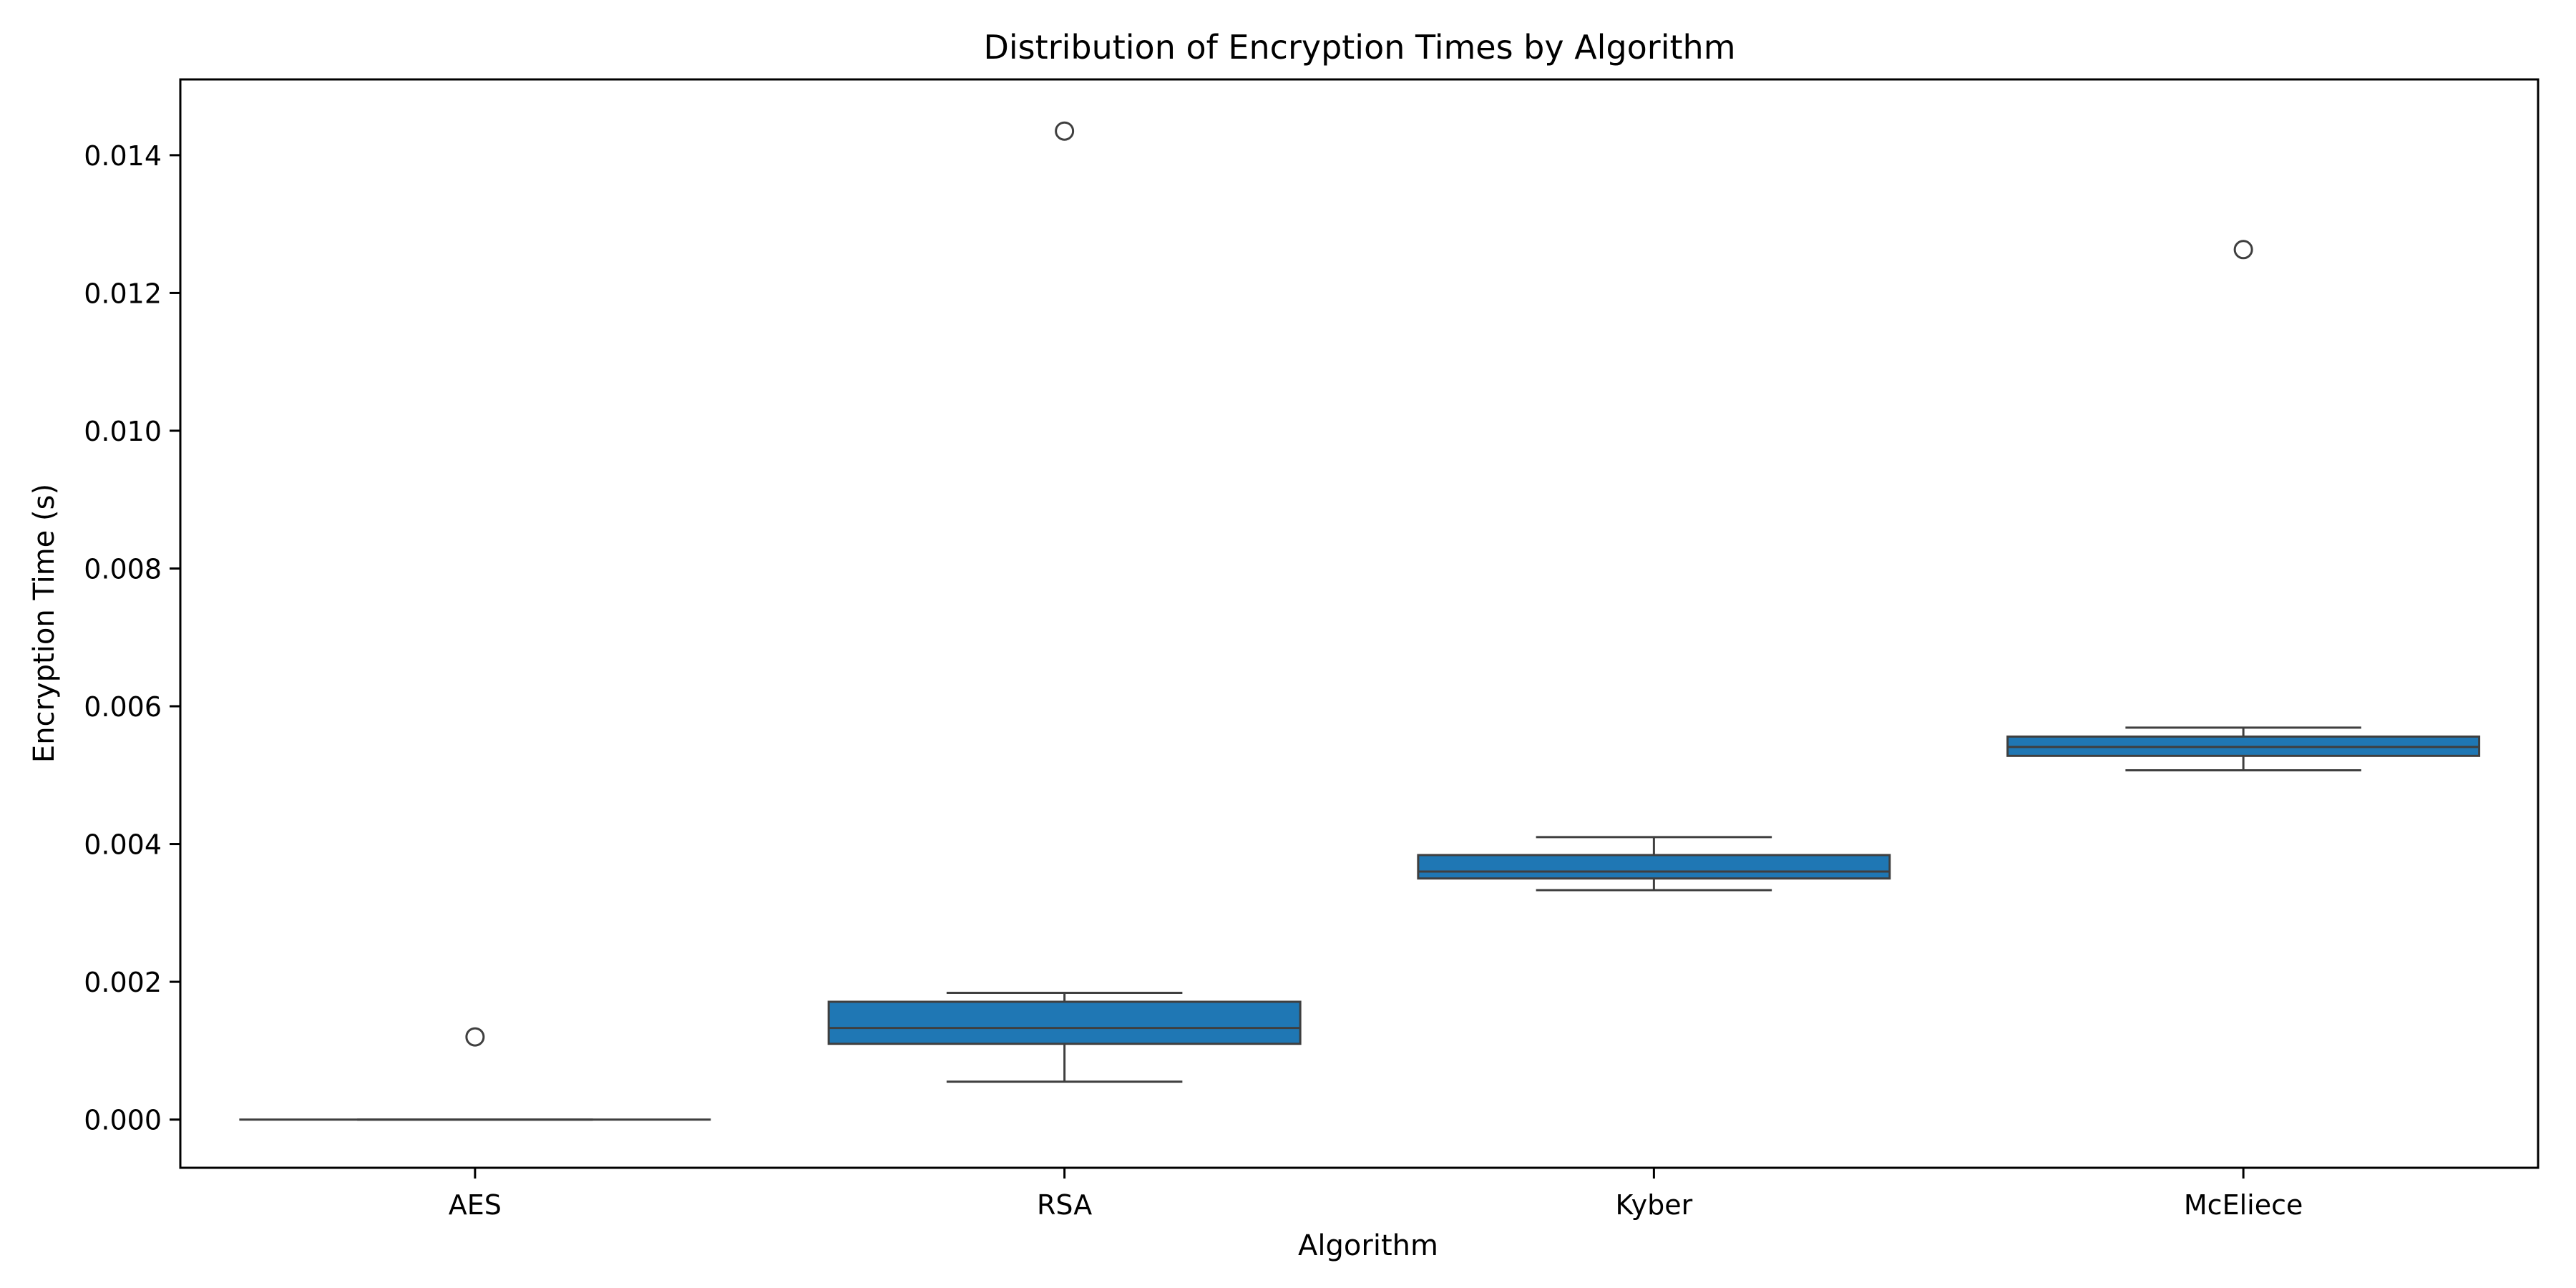  I want to click on y-tick-label: 0.002, so click(123, 982).